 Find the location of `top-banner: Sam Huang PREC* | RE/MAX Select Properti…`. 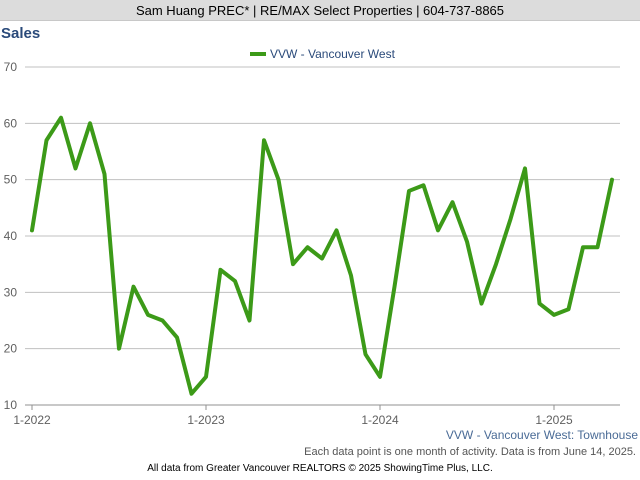

top-banner: Sam Huang PREC* | RE/MAX Select Properti… is located at coordinates (320, 10).